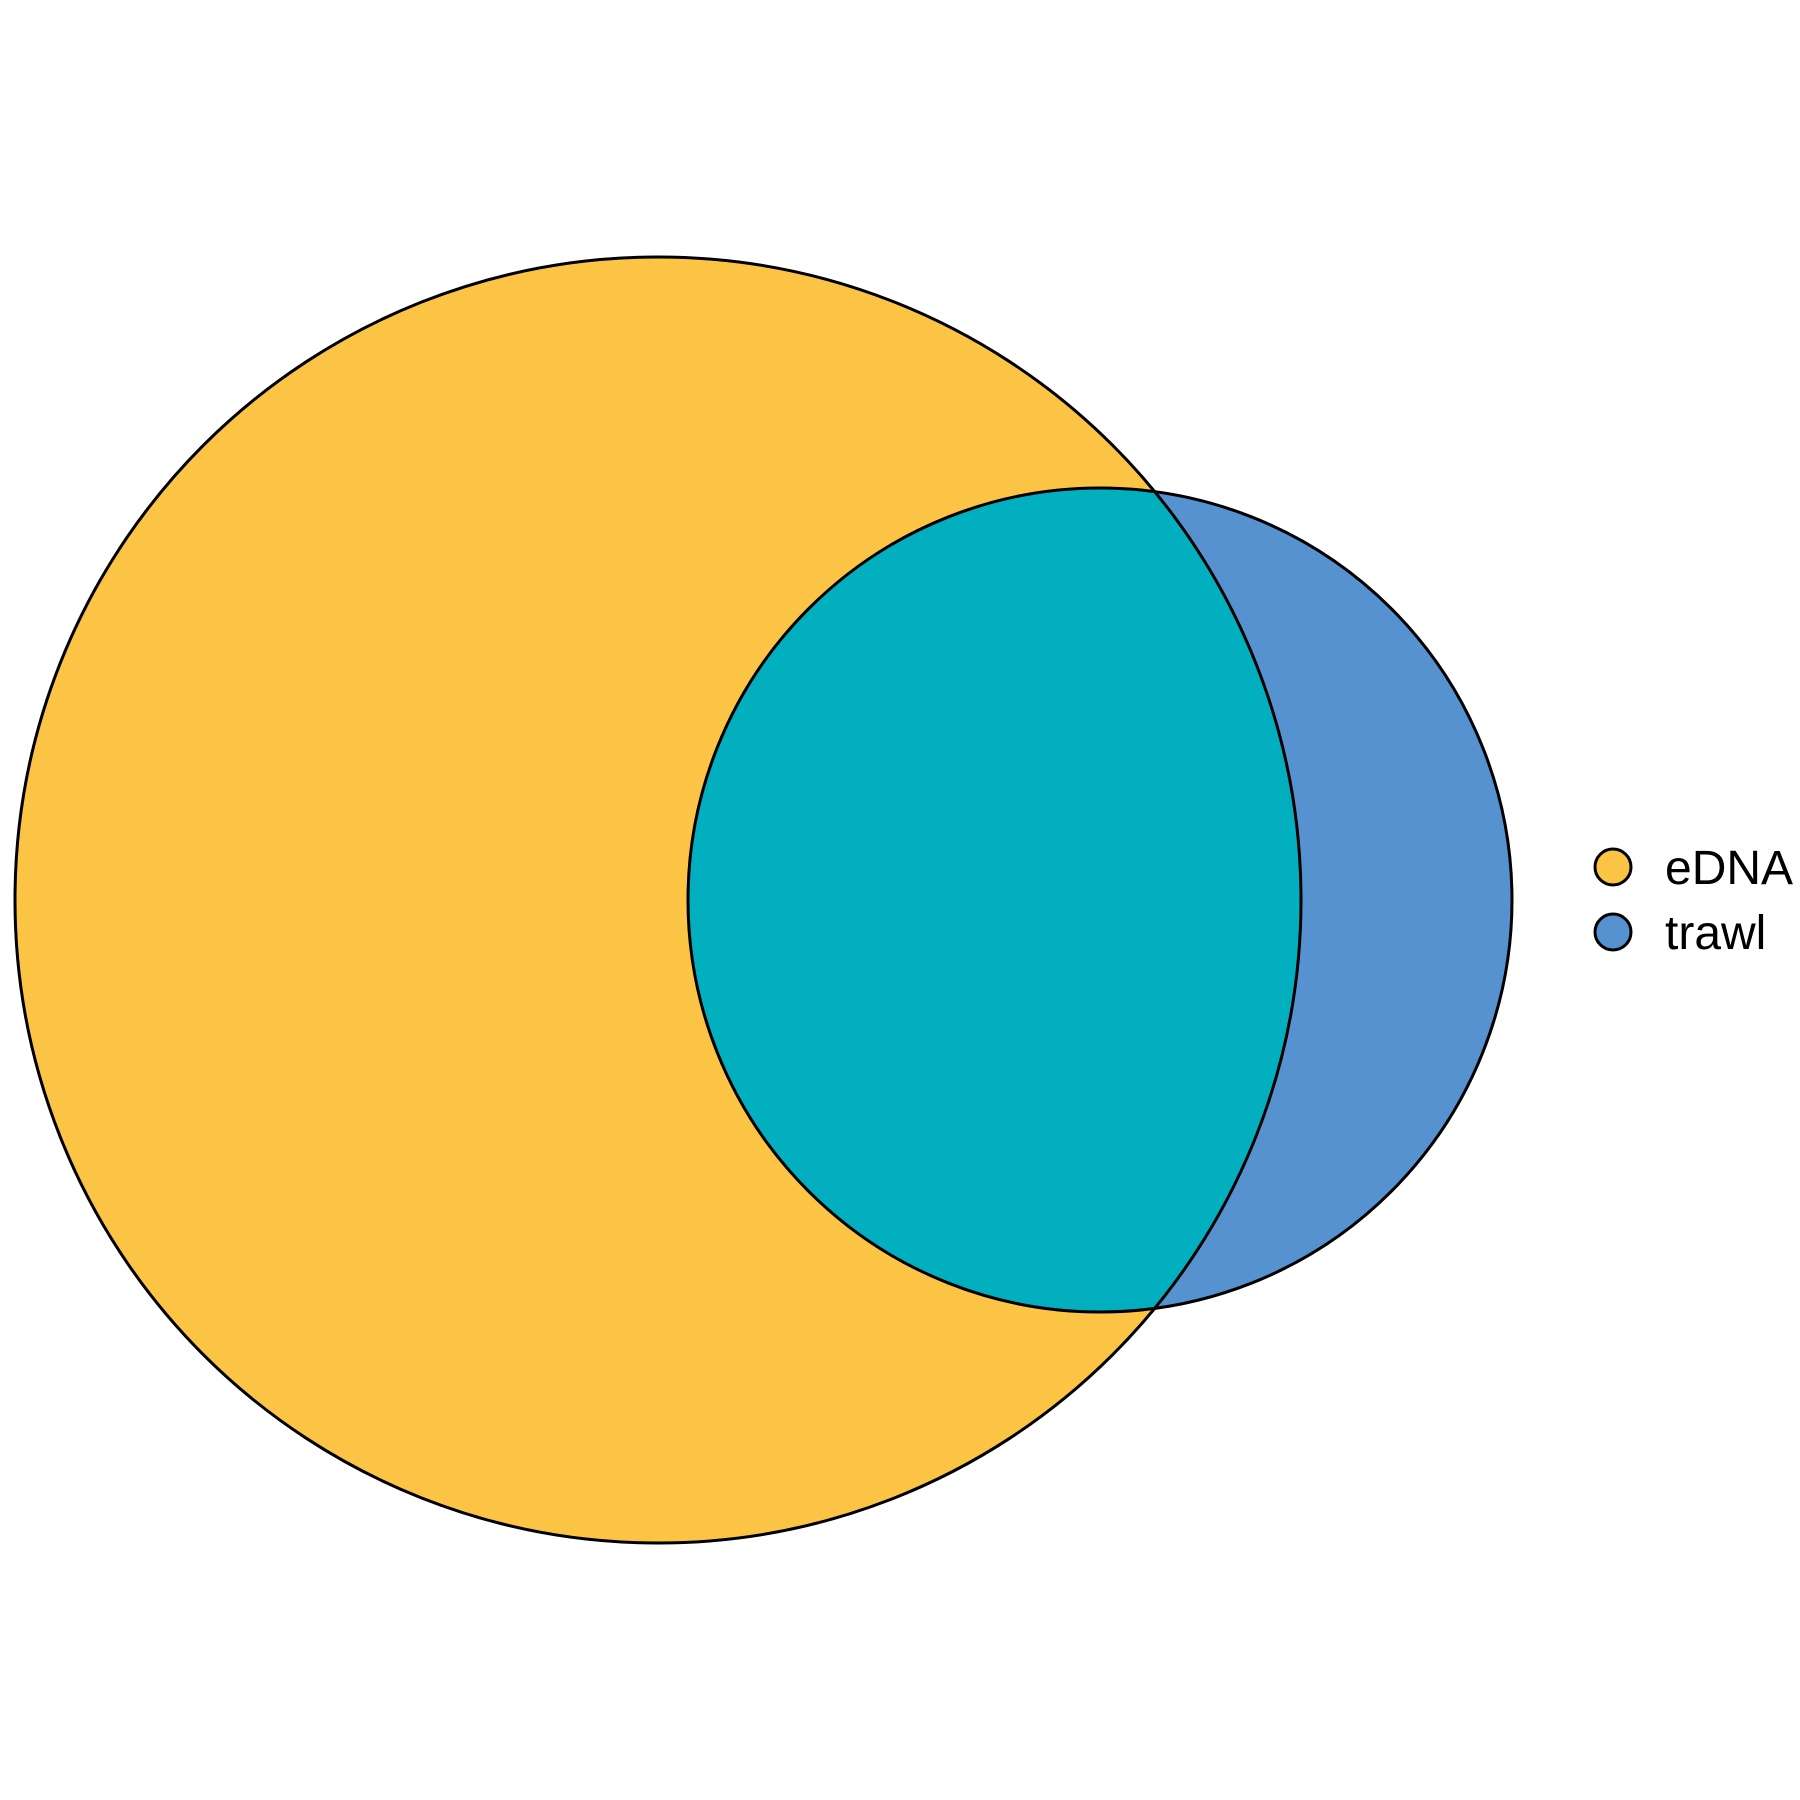  What do you see at coordinates (1613, 932) in the screenshot?
I see `legend-swatch-trawl` at bounding box center [1613, 932].